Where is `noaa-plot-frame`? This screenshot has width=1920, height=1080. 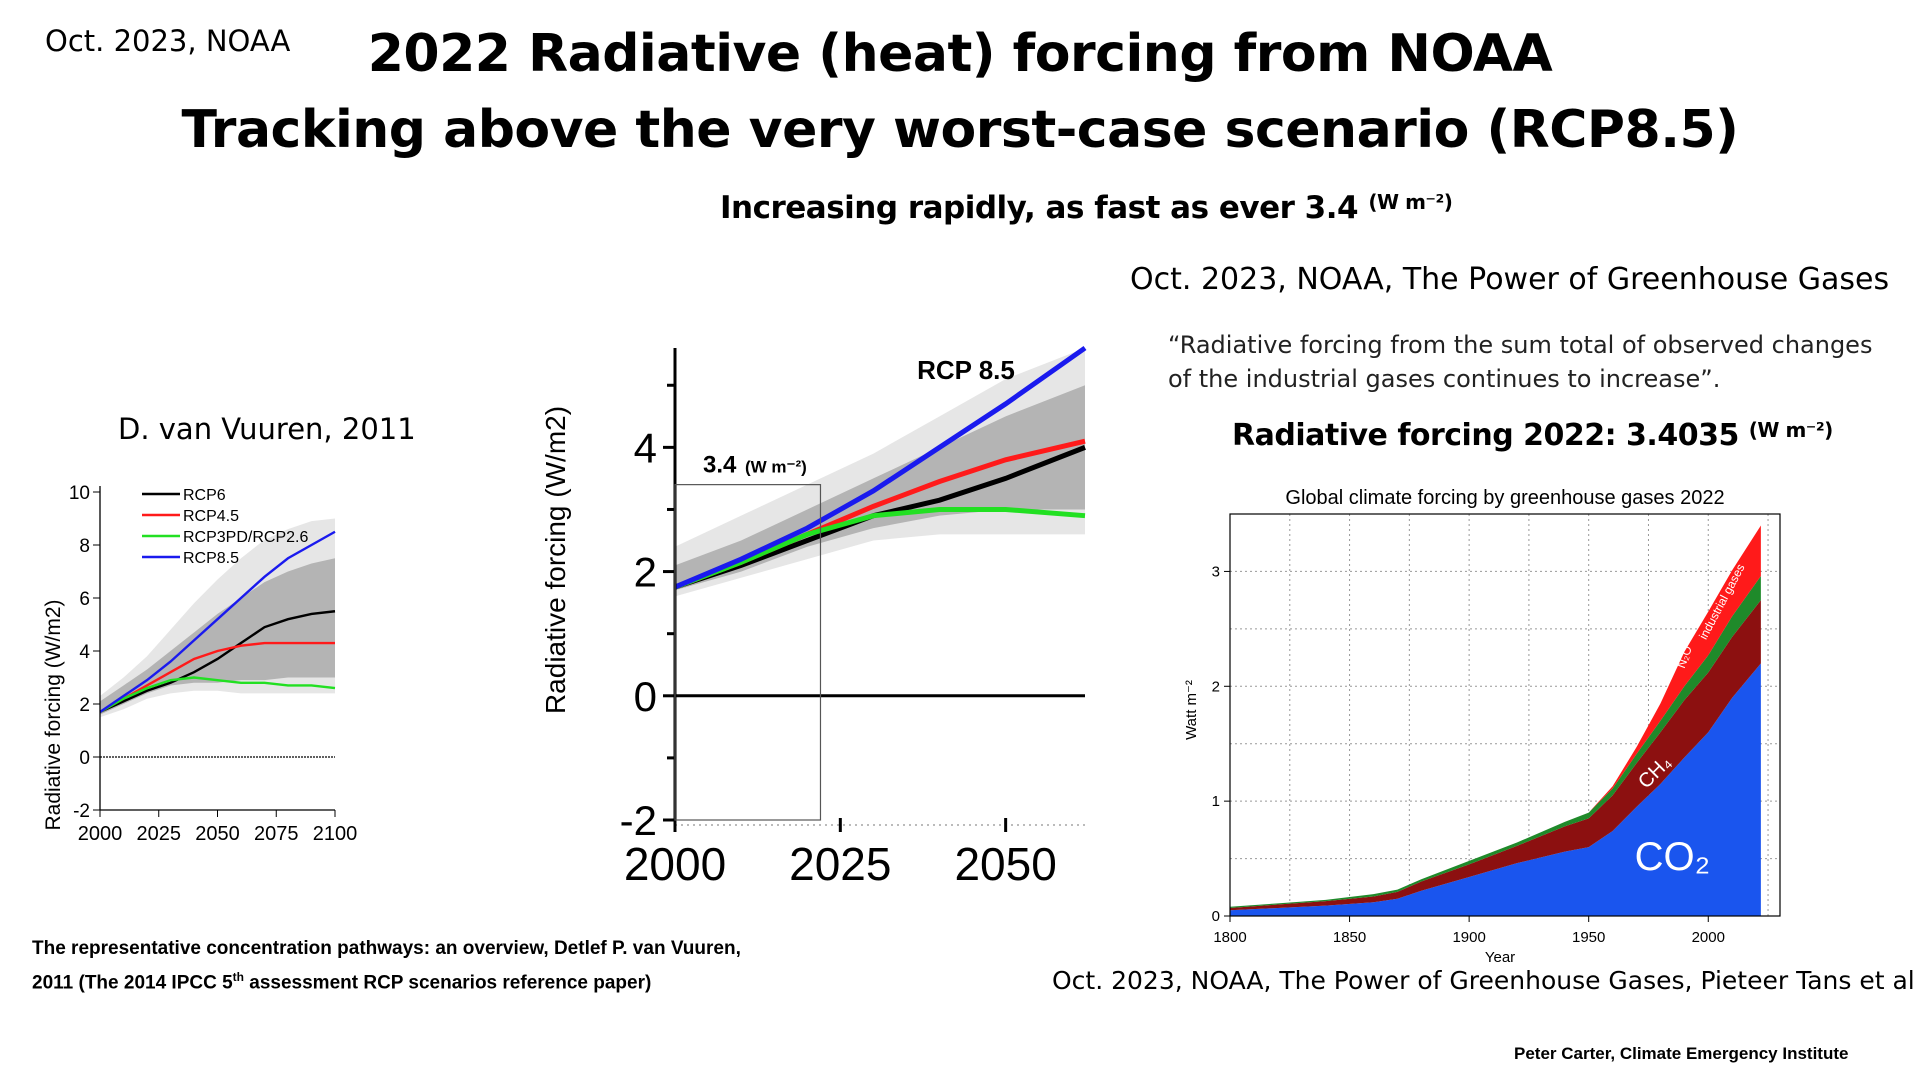
noaa-plot-frame is located at coordinates (1505, 715).